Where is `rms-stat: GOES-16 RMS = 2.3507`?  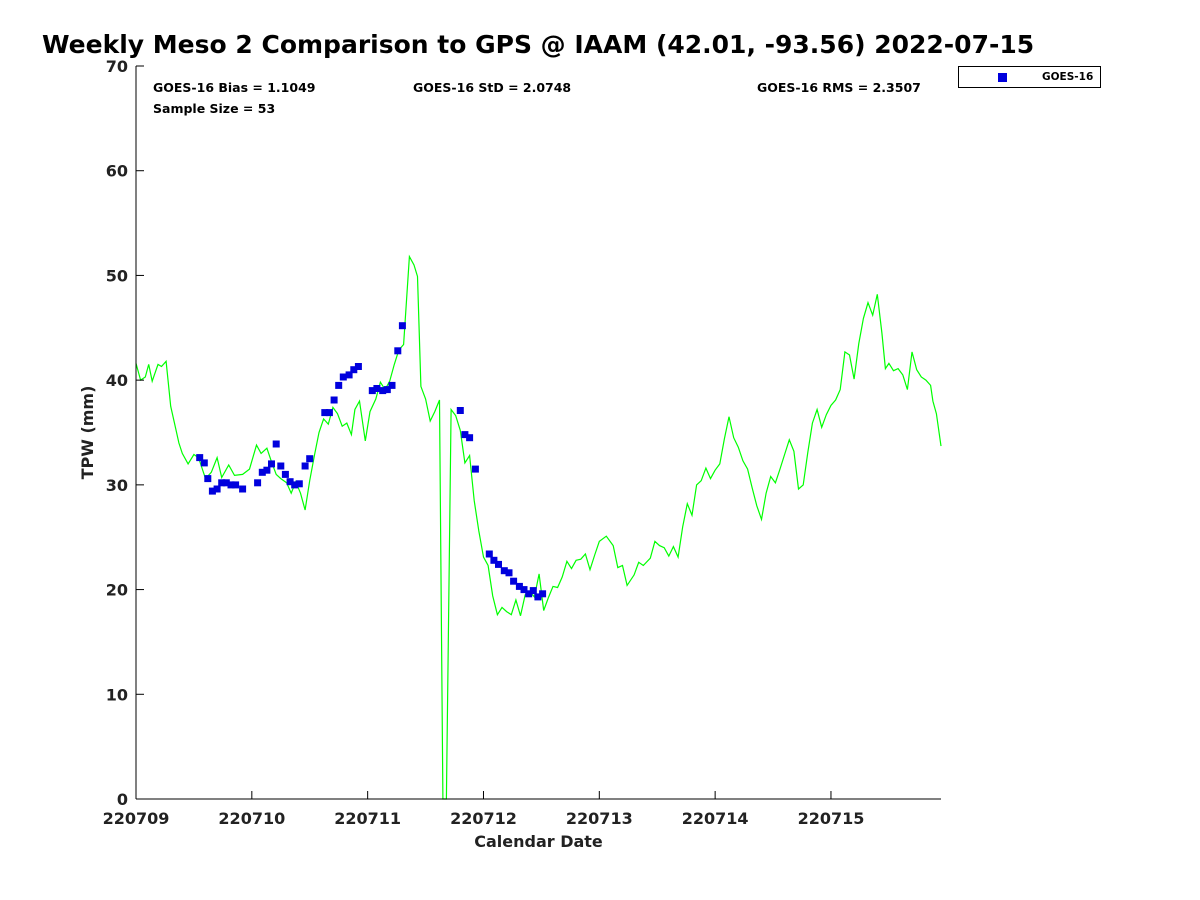 rms-stat: GOES-16 RMS = 2.3507 is located at coordinates (839, 87).